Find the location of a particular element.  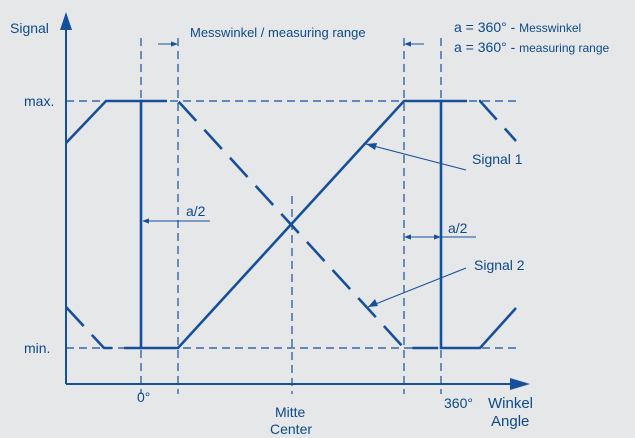

legend-line-2: a = 360° - measuring range is located at coordinates (532, 47).